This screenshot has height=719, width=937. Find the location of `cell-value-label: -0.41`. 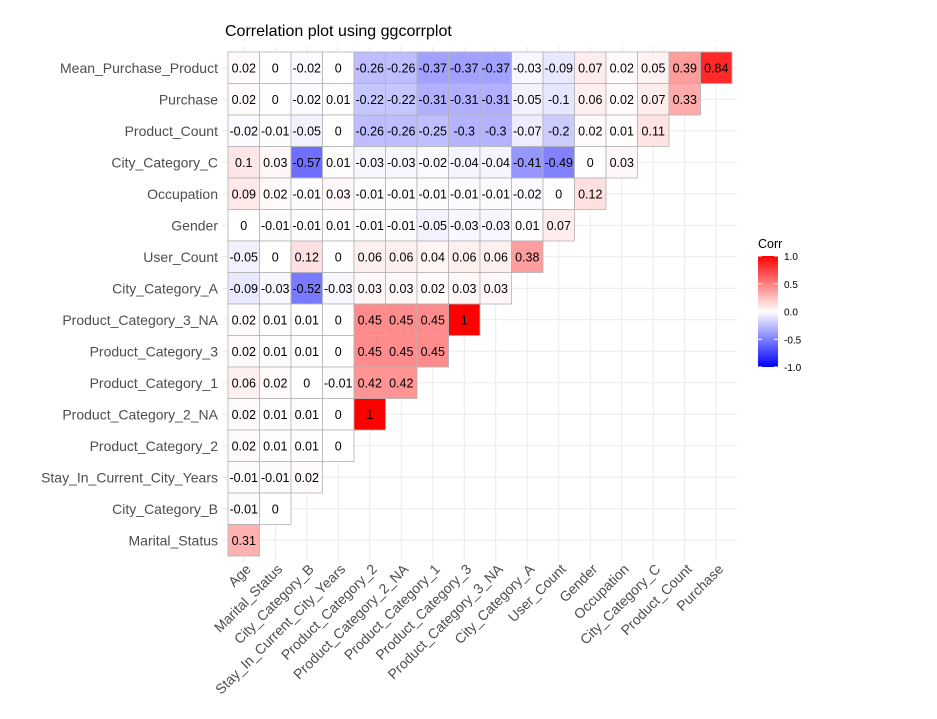

cell-value-label: -0.41 is located at coordinates (527, 163).